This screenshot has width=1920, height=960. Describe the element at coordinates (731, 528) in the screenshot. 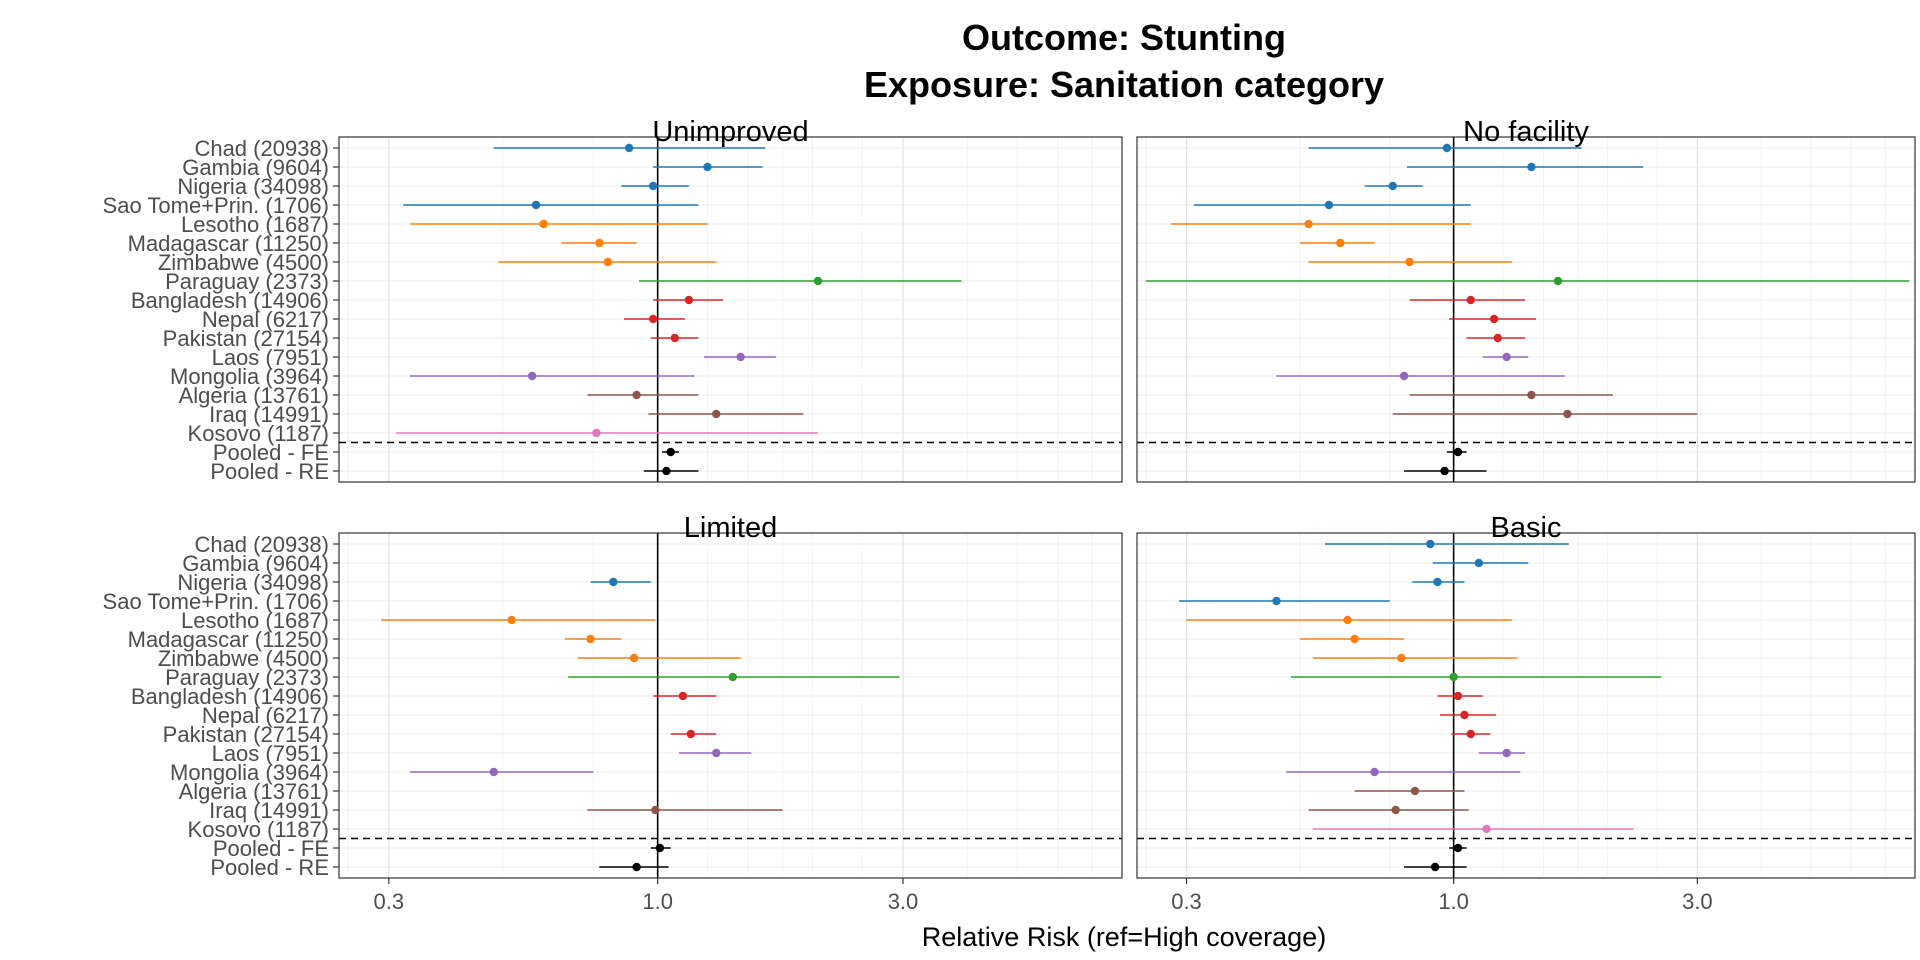

I see `facet-label: Limited` at that location.